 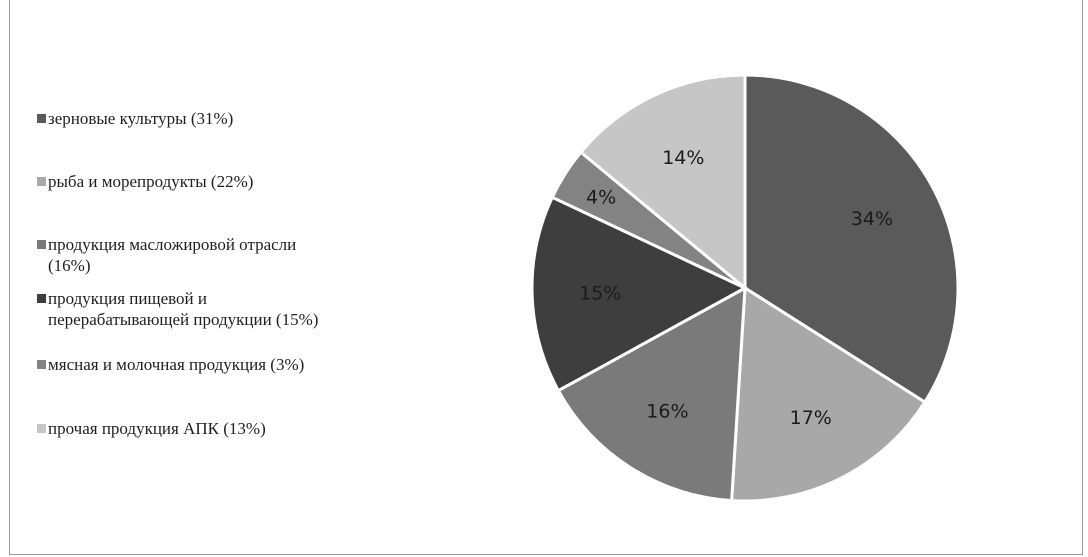 I want to click on legend-item-grain: зерновые культуры (31%), so click(x=227, y=118).